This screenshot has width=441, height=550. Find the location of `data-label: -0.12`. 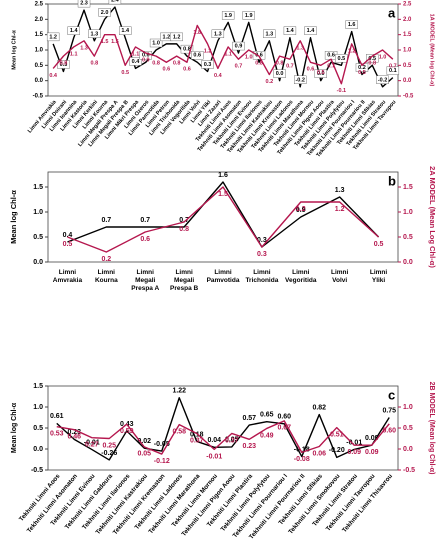

data-label: -0.12 is located at coordinates (162, 461).